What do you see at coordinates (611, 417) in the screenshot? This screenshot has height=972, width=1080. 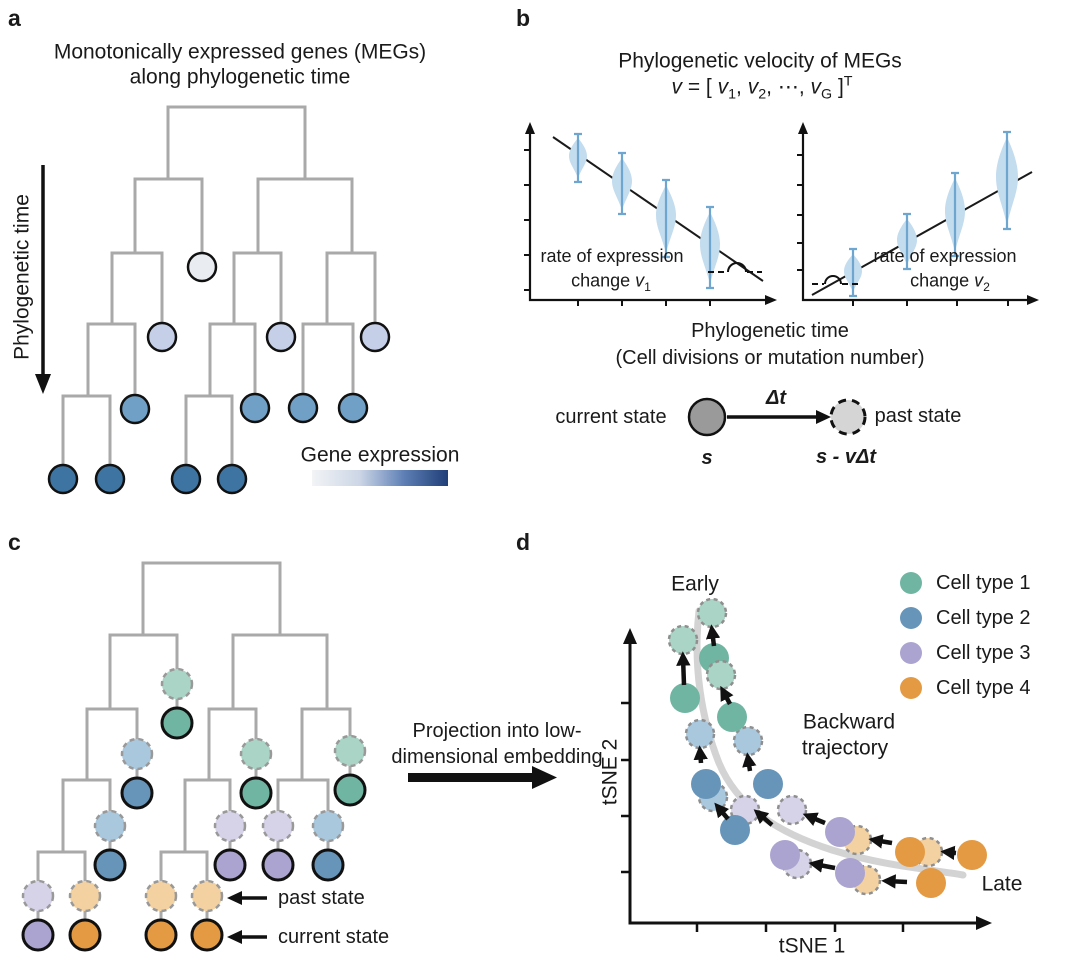 I see `current-state-label: current state` at bounding box center [611, 417].